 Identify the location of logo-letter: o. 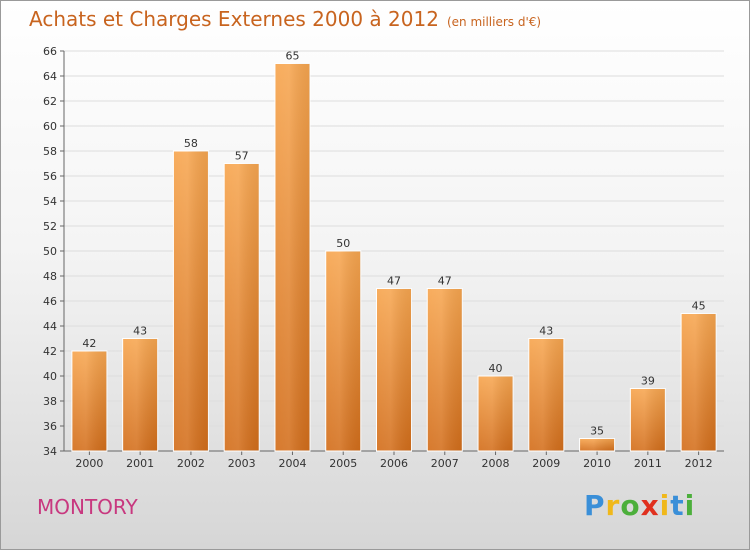
(630, 505).